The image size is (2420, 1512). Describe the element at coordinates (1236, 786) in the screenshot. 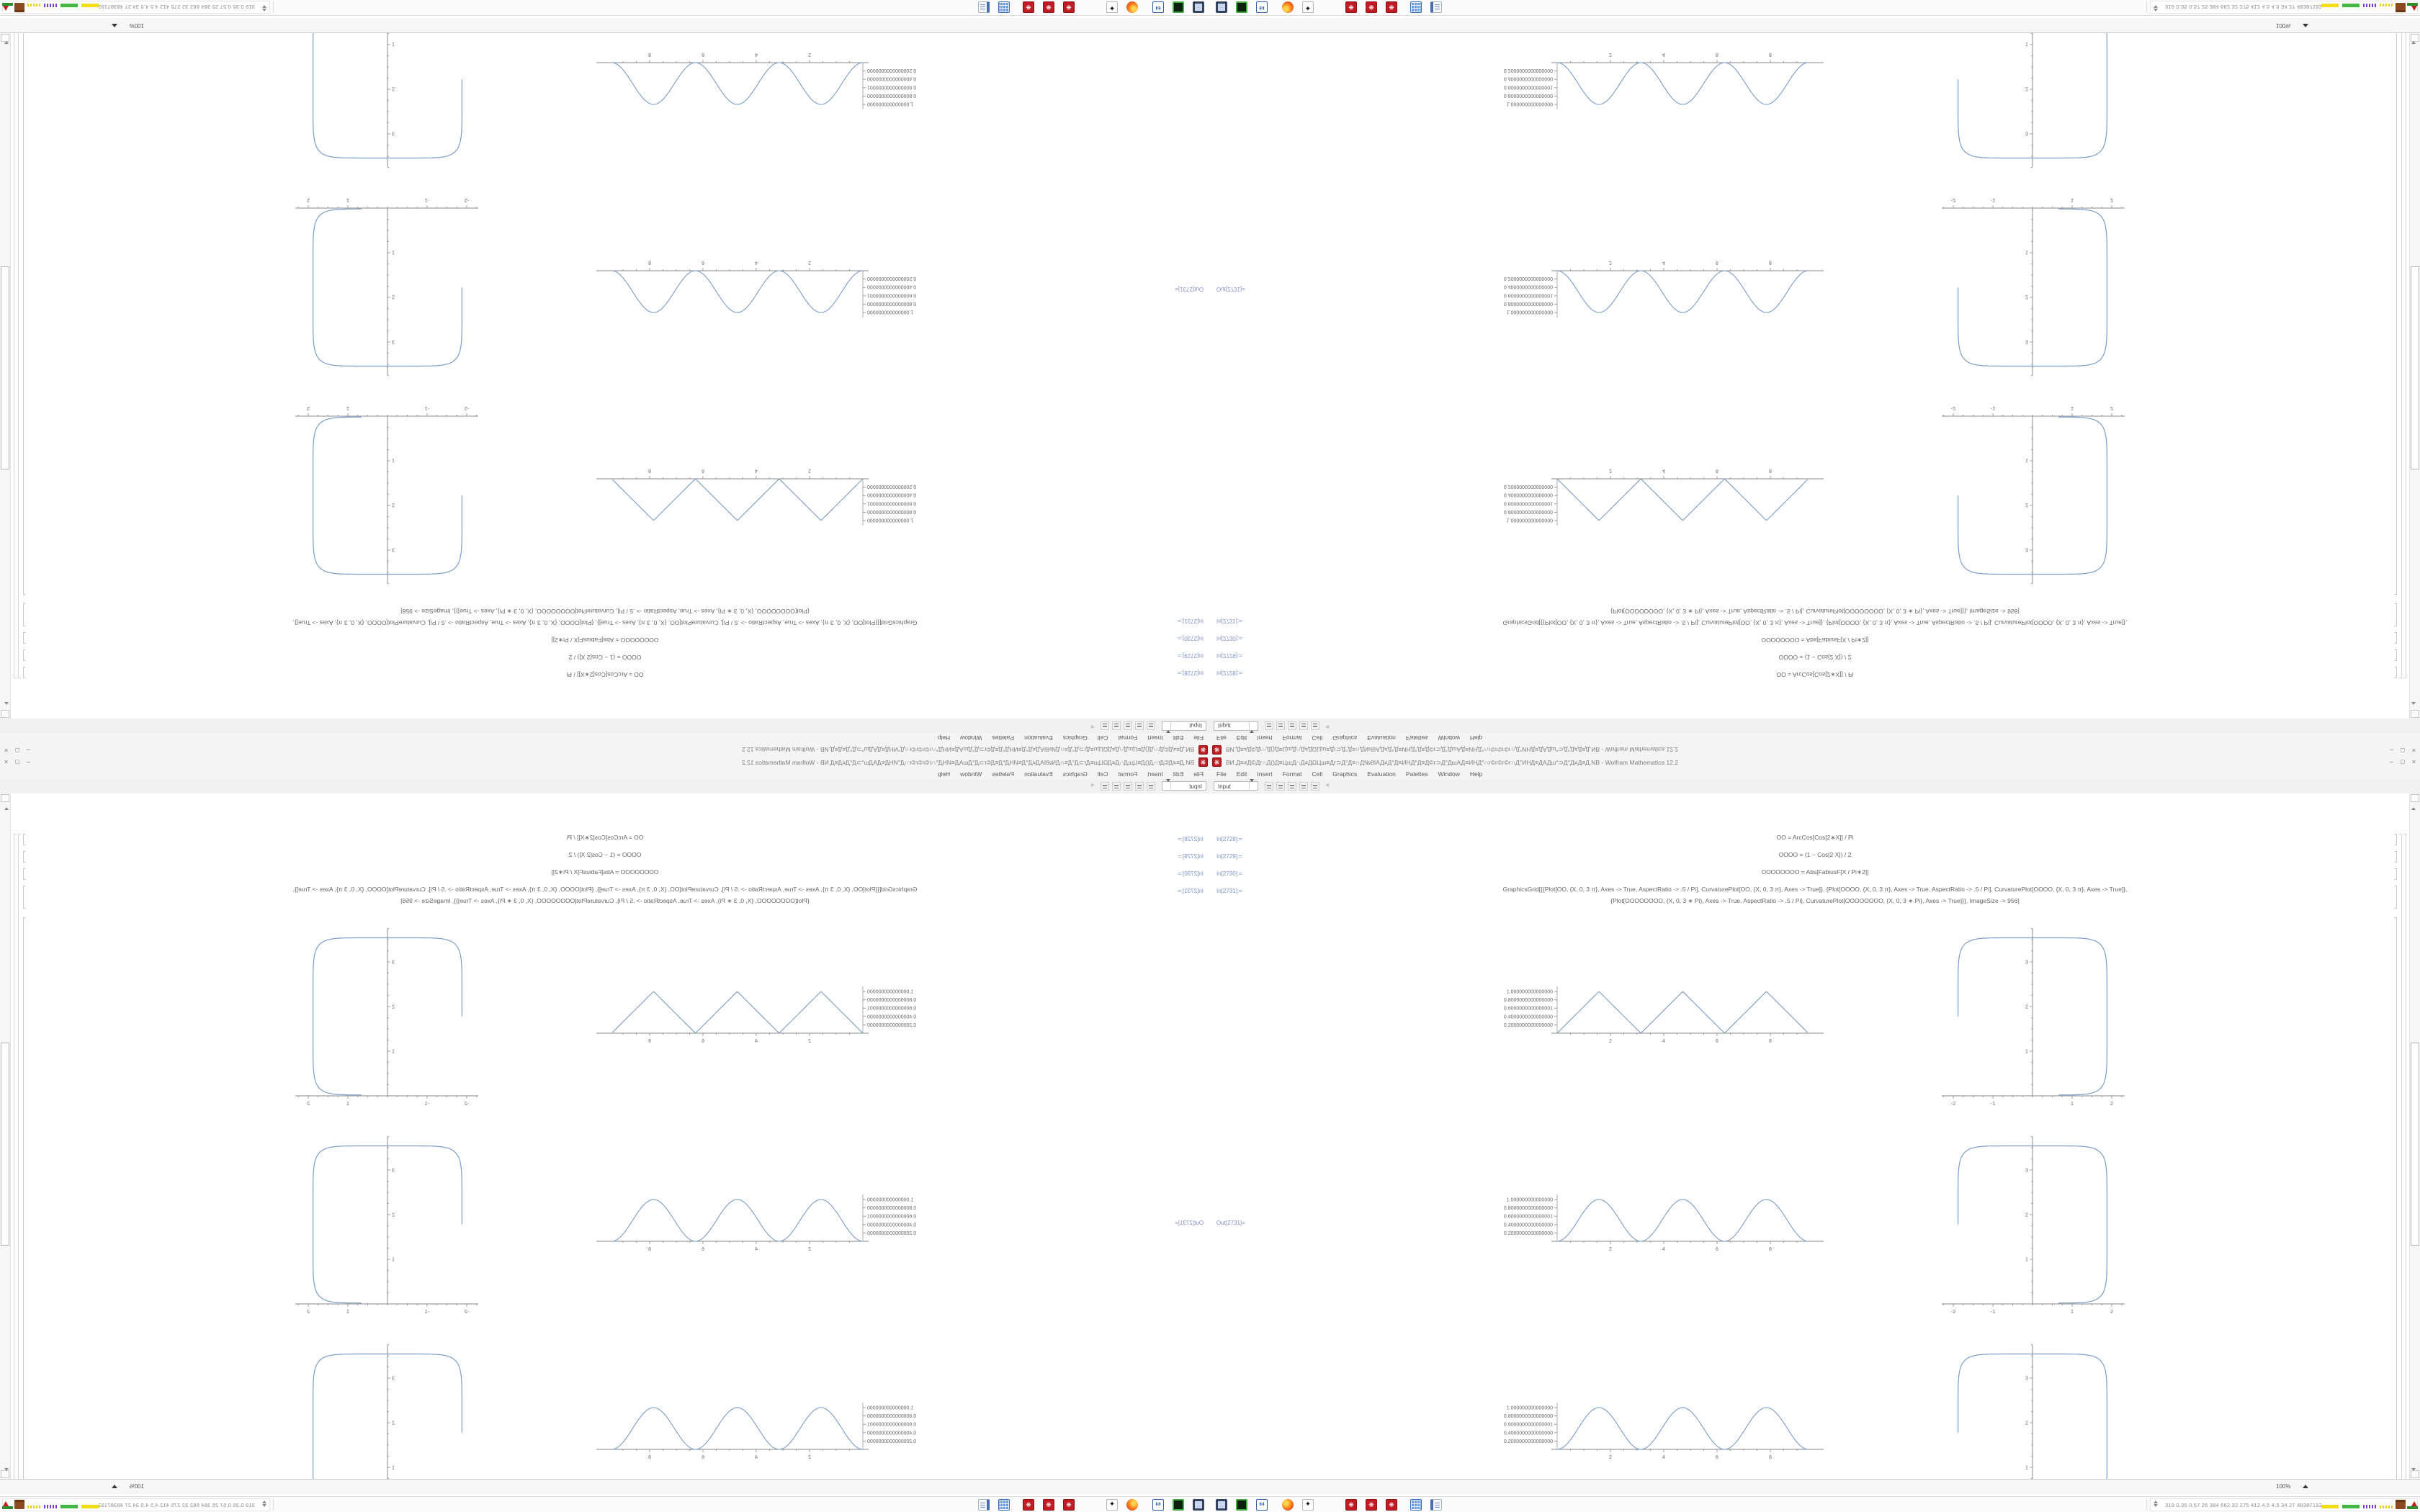

I see `cell-style-dropdown: Input` at that location.